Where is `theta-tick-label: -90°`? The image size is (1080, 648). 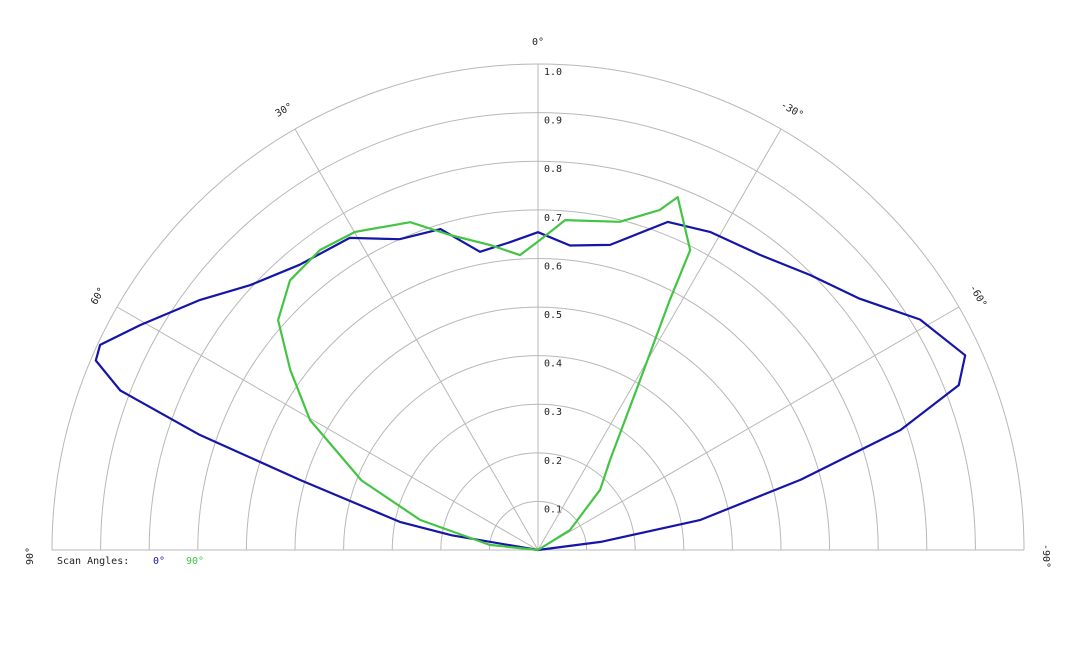
theta-tick-label: -90° is located at coordinates (1045, 556).